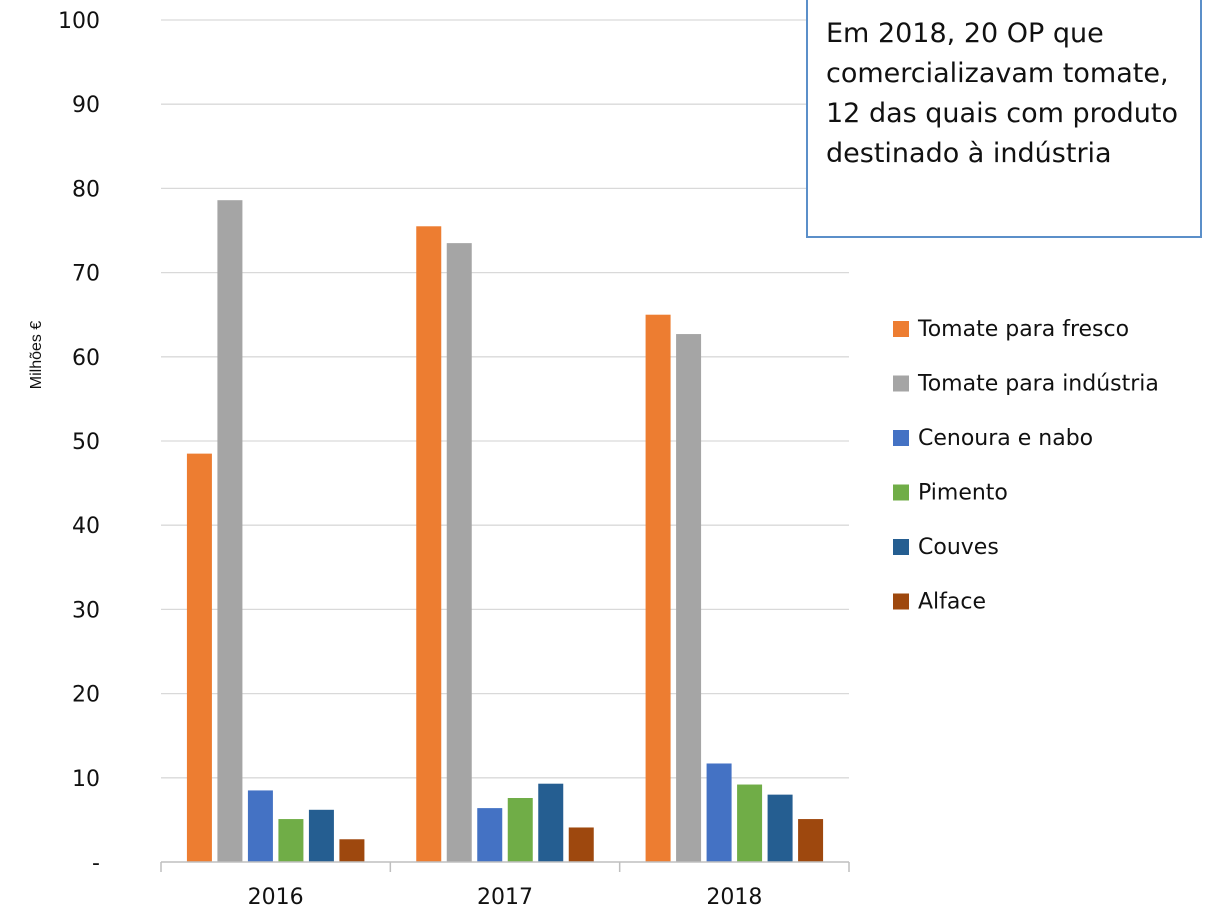 This screenshot has width=1221, height=916. What do you see at coordinates (952, 602) in the screenshot?
I see `legend-label: Alface` at bounding box center [952, 602].